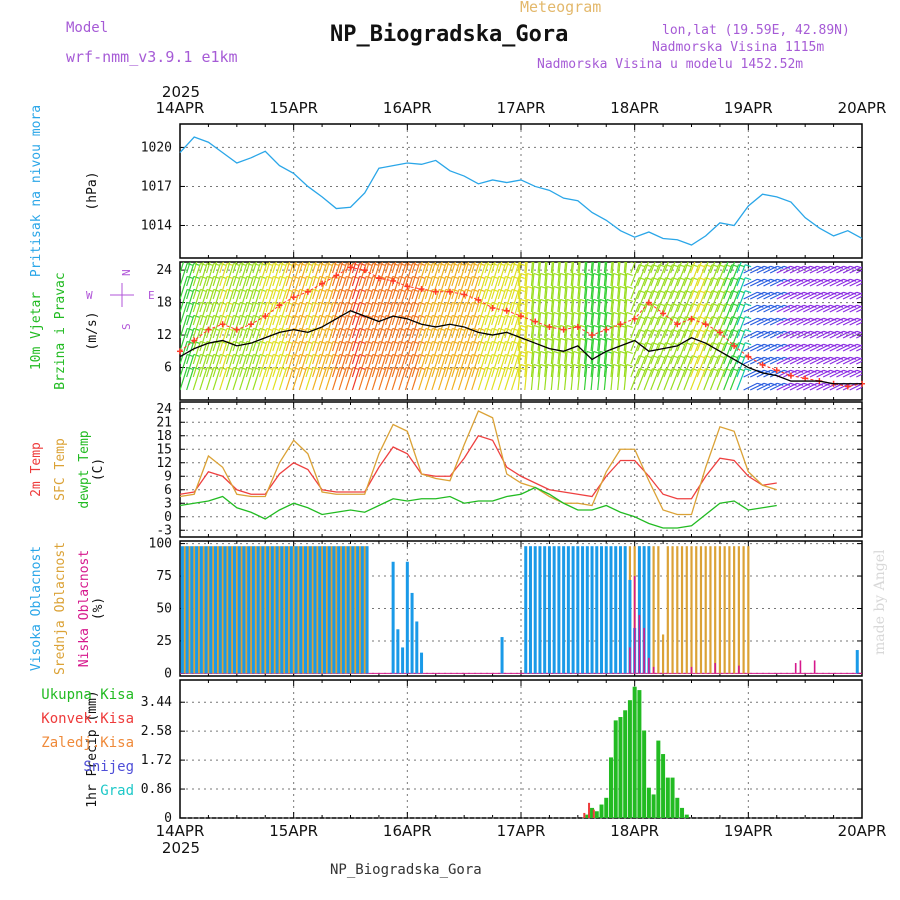 The height and width of the screenshot is (900, 900). Describe the element at coordinates (36, 469) in the screenshot. I see `y-axis-label: 2m Temp` at that location.